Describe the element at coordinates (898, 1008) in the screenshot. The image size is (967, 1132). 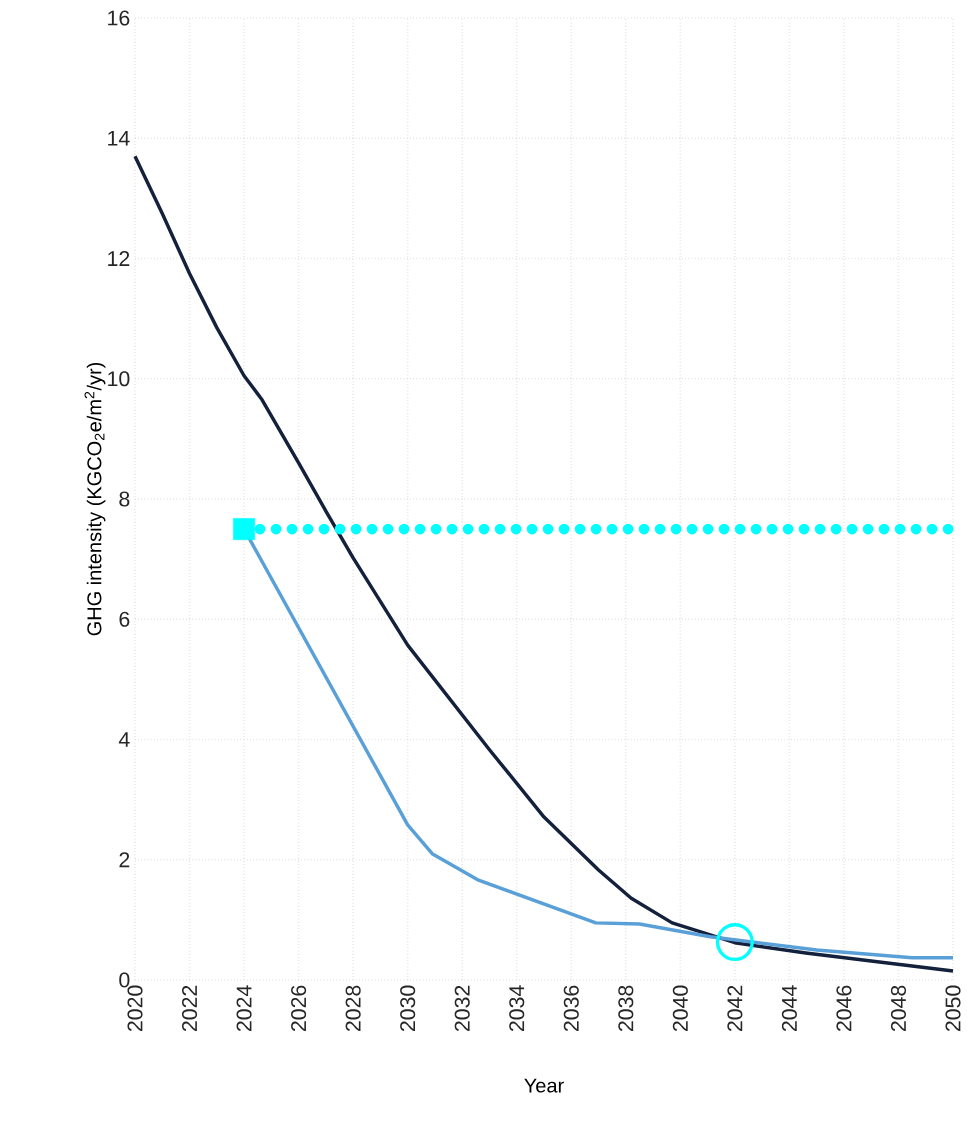
I see `x-tick-label: 2048` at that location.